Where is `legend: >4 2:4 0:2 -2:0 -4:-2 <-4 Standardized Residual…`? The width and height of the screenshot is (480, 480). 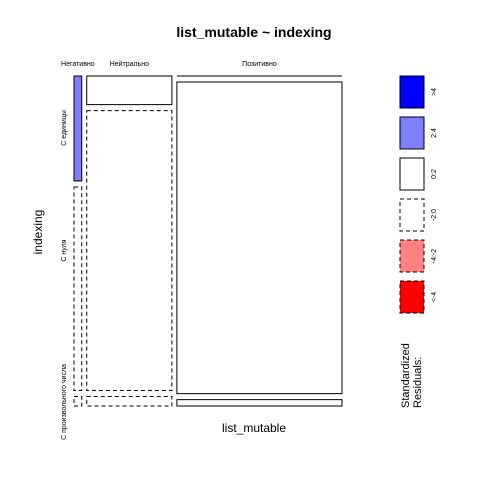 legend: >4 2:4 0:2 -2:0 -4:-2 <-4 Standardized Residual… is located at coordinates (418, 241).